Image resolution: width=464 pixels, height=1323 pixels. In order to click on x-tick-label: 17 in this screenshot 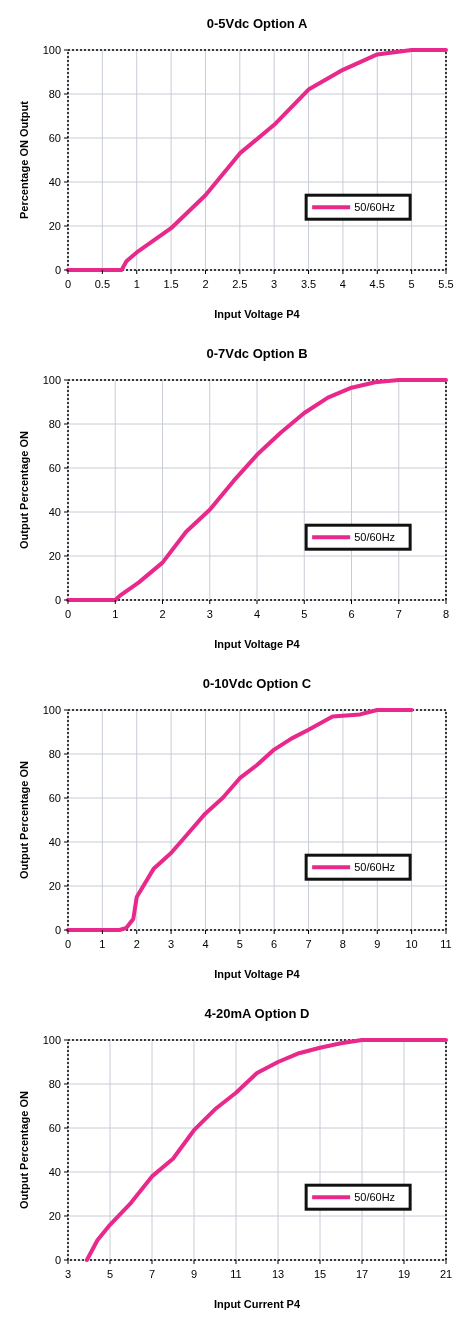, I will do `click(362, 1274)`.